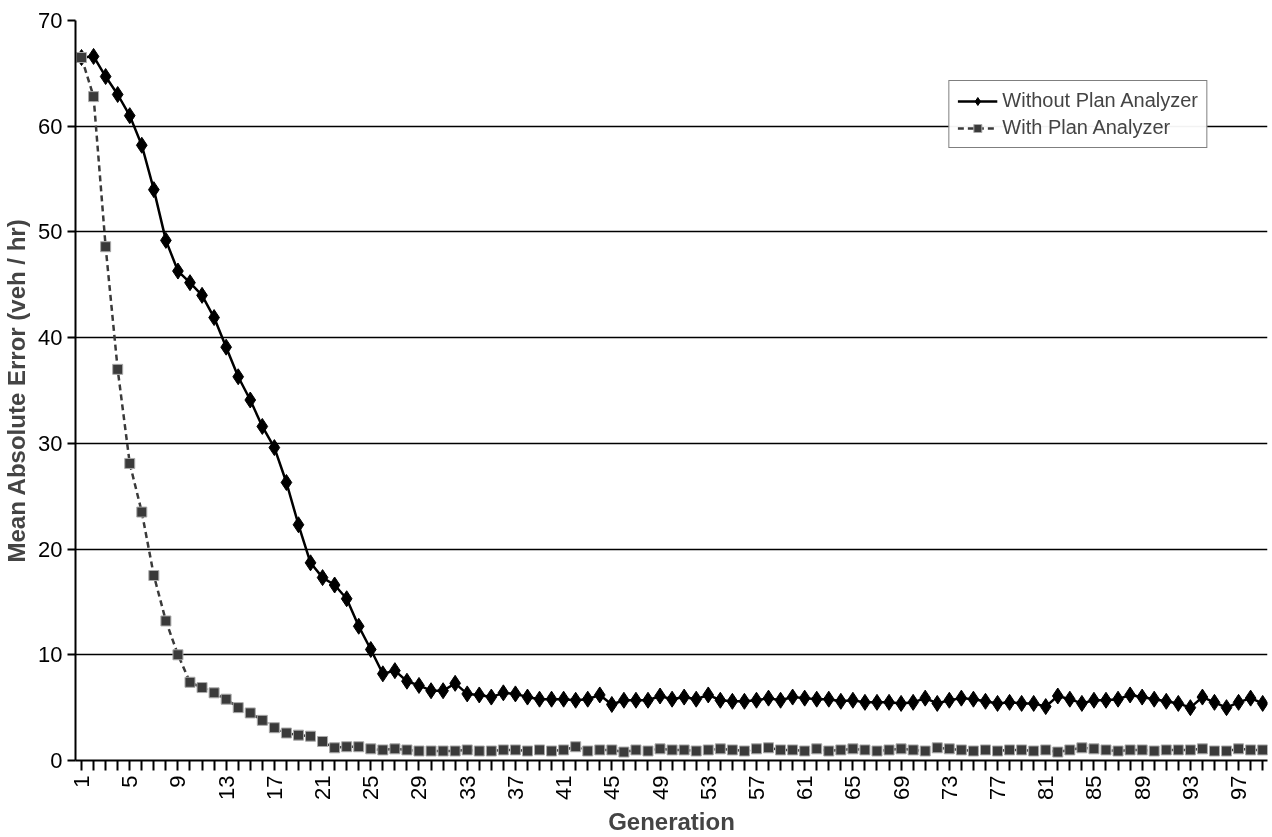 The image size is (1272, 837). I want to click on x-tick-label: 29, so click(419, 787).